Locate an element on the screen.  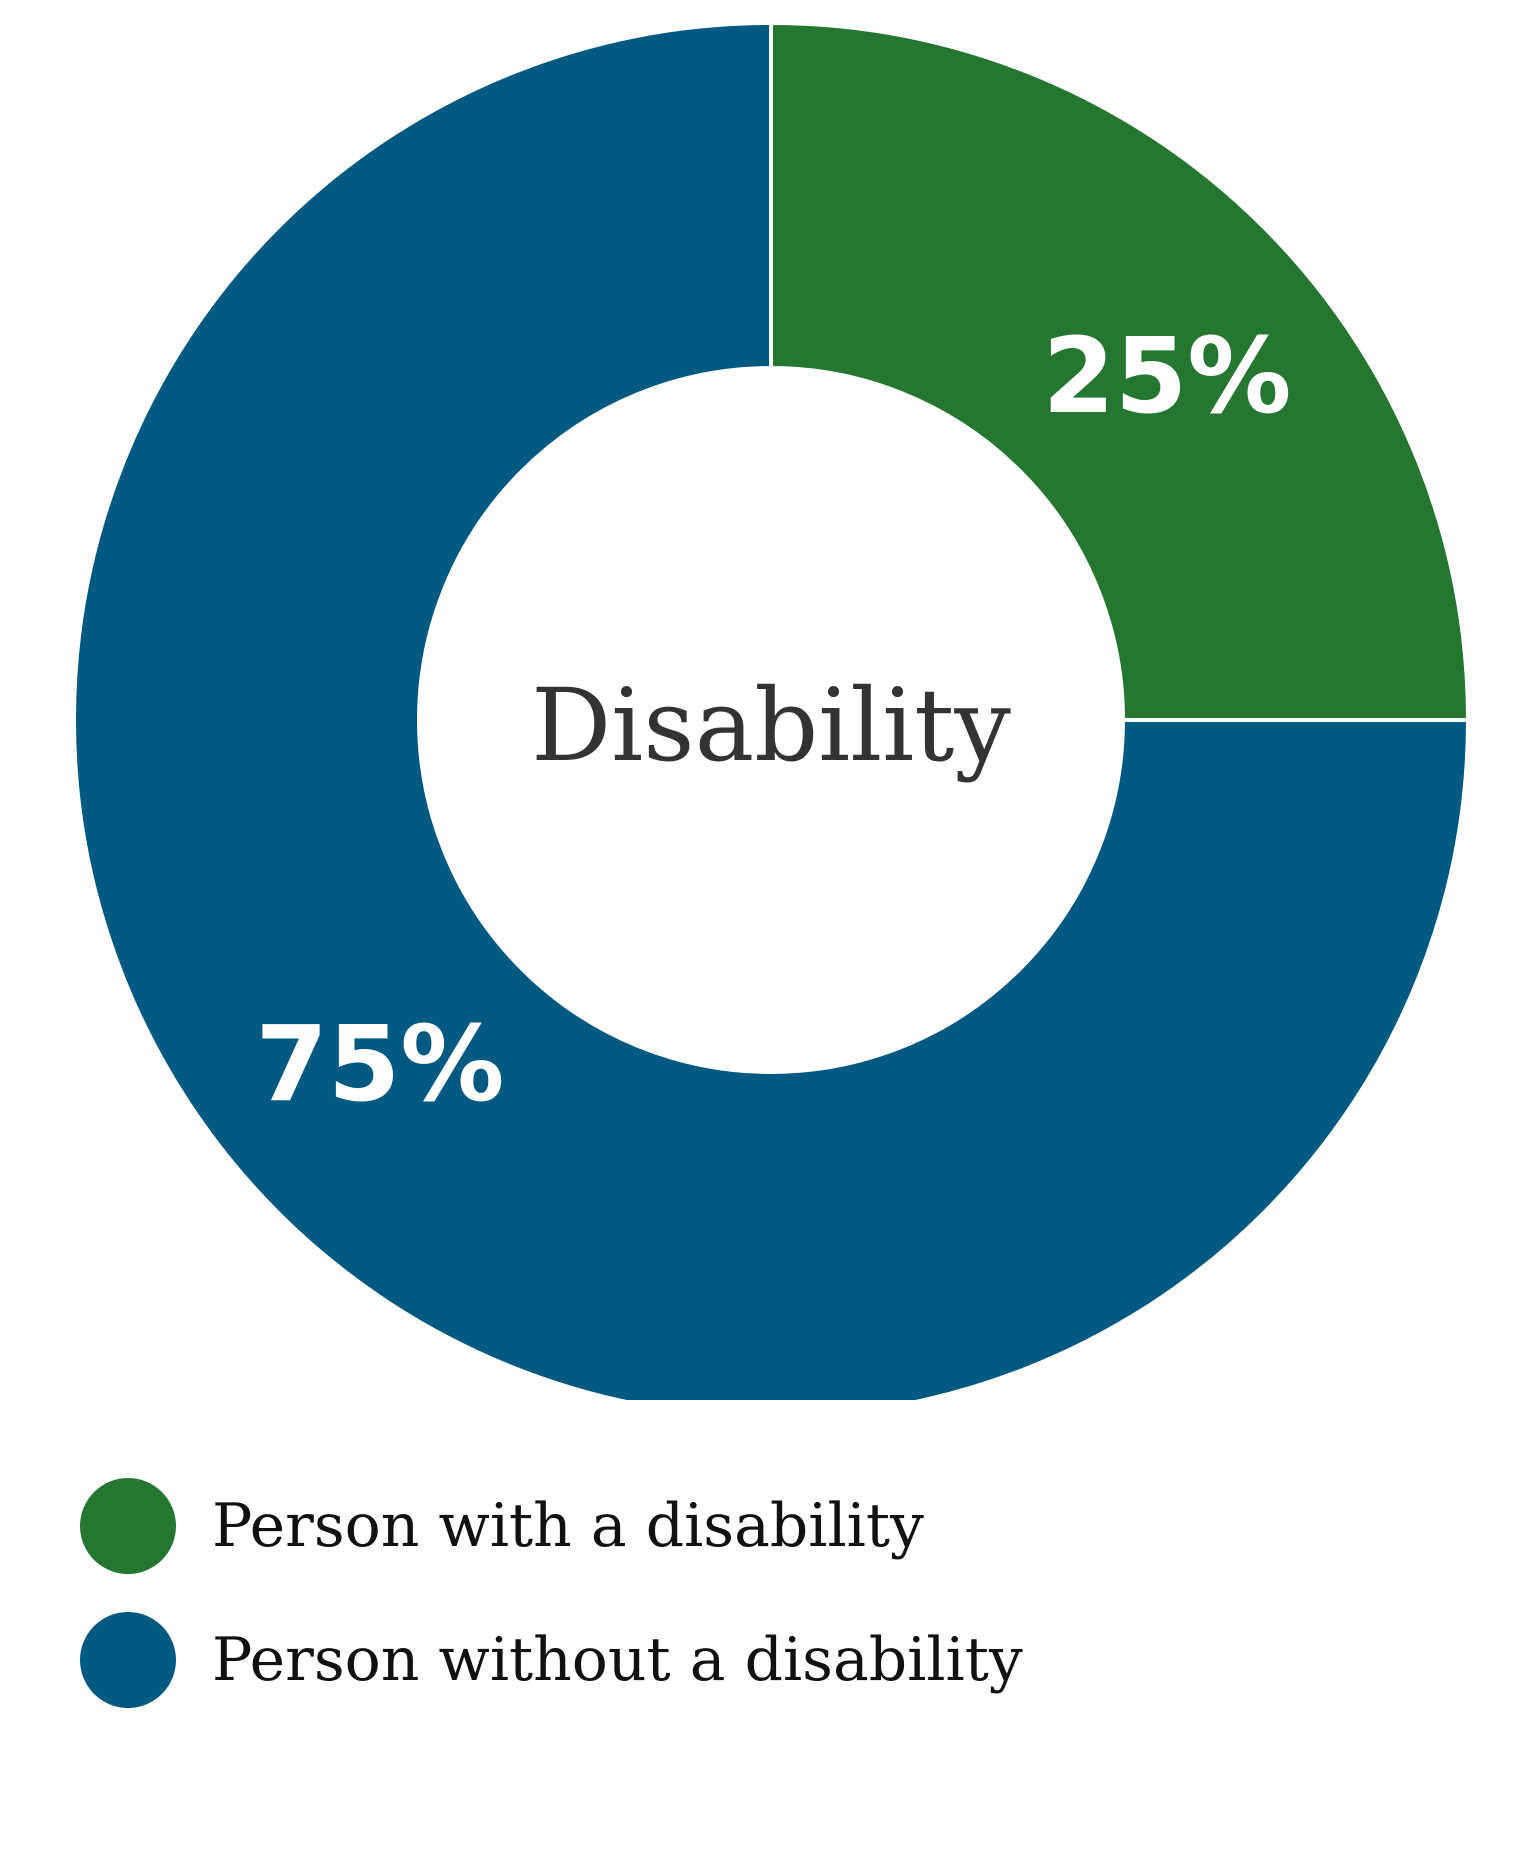
legend-label: Person without a disability is located at coordinates (617, 1660).